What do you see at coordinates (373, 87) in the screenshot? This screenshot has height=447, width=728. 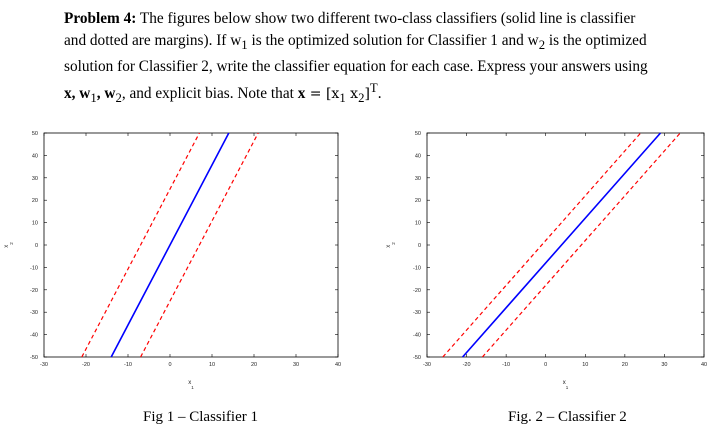 I see `transpose-sup: T` at bounding box center [373, 87].